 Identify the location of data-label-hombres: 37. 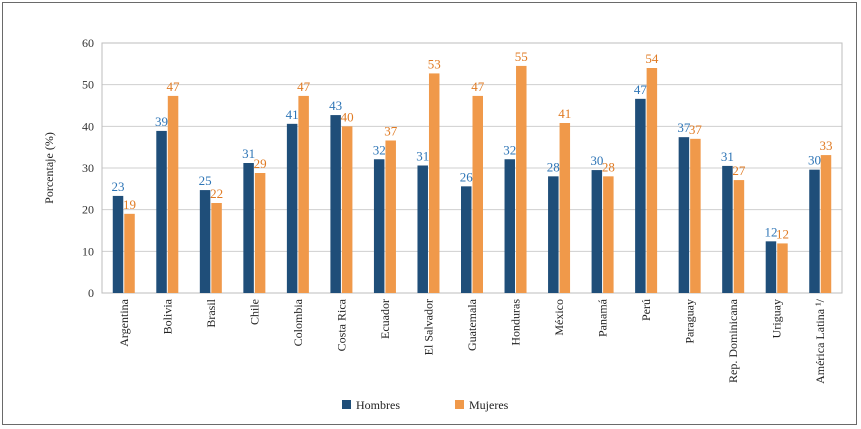
(684, 127).